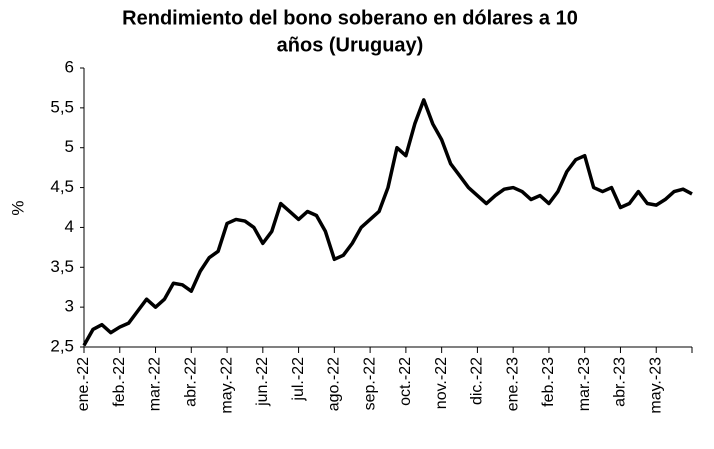 This screenshot has width=714, height=449. What do you see at coordinates (369, 383) in the screenshot?
I see `x-tick-label: sep.-22` at bounding box center [369, 383].